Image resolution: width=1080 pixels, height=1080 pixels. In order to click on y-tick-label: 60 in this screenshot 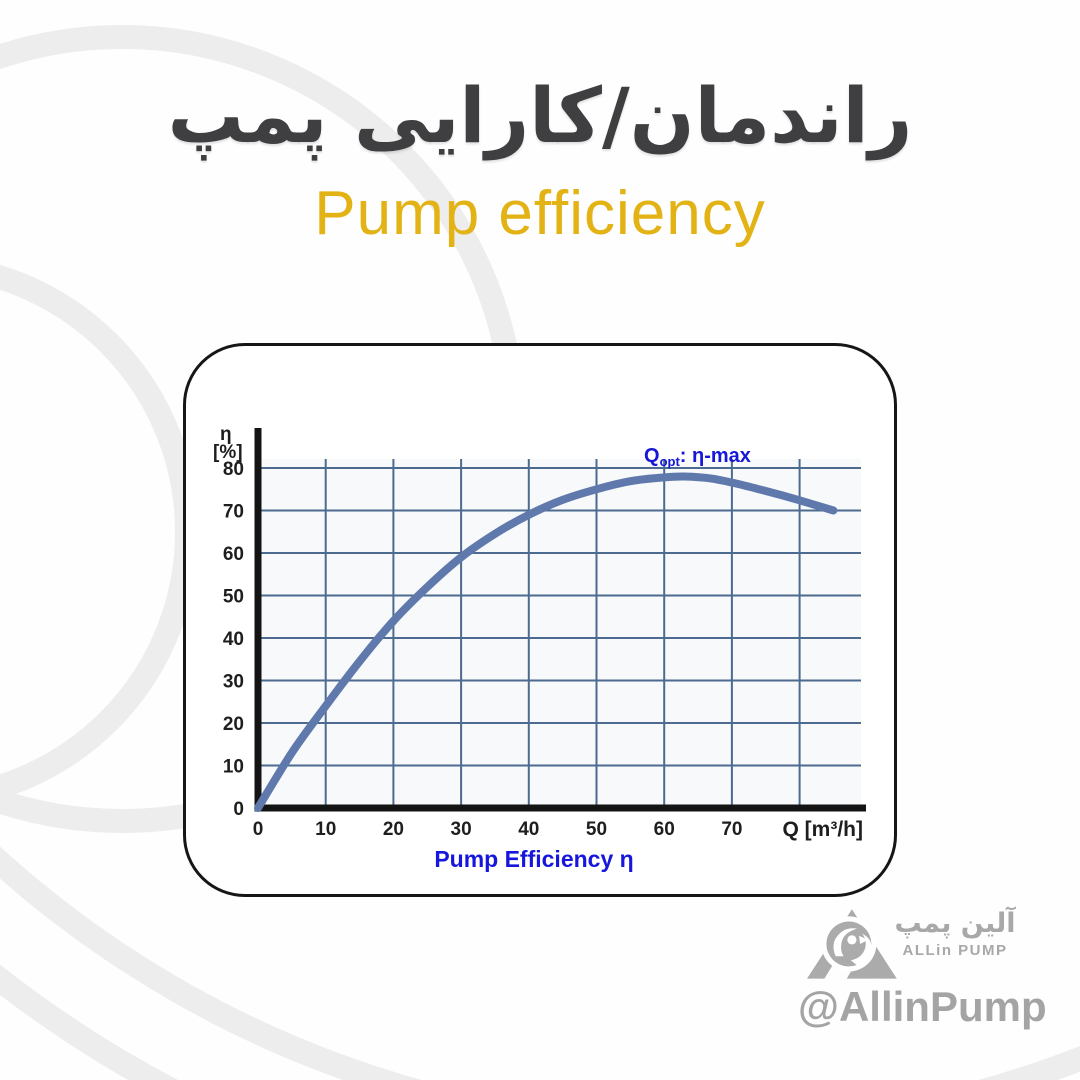, I will do `click(233, 554)`.